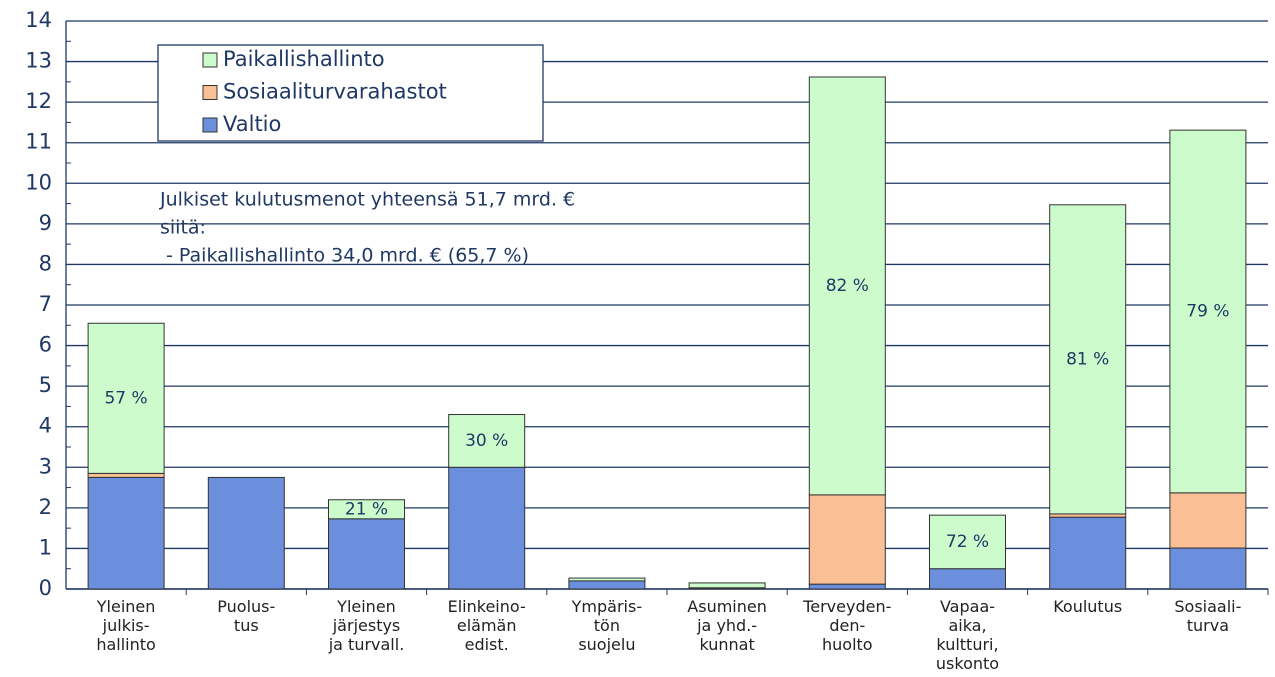 This screenshot has width=1275, height=677. I want to click on x-tick-label: Sosiaali- turva, so click(1208, 616).